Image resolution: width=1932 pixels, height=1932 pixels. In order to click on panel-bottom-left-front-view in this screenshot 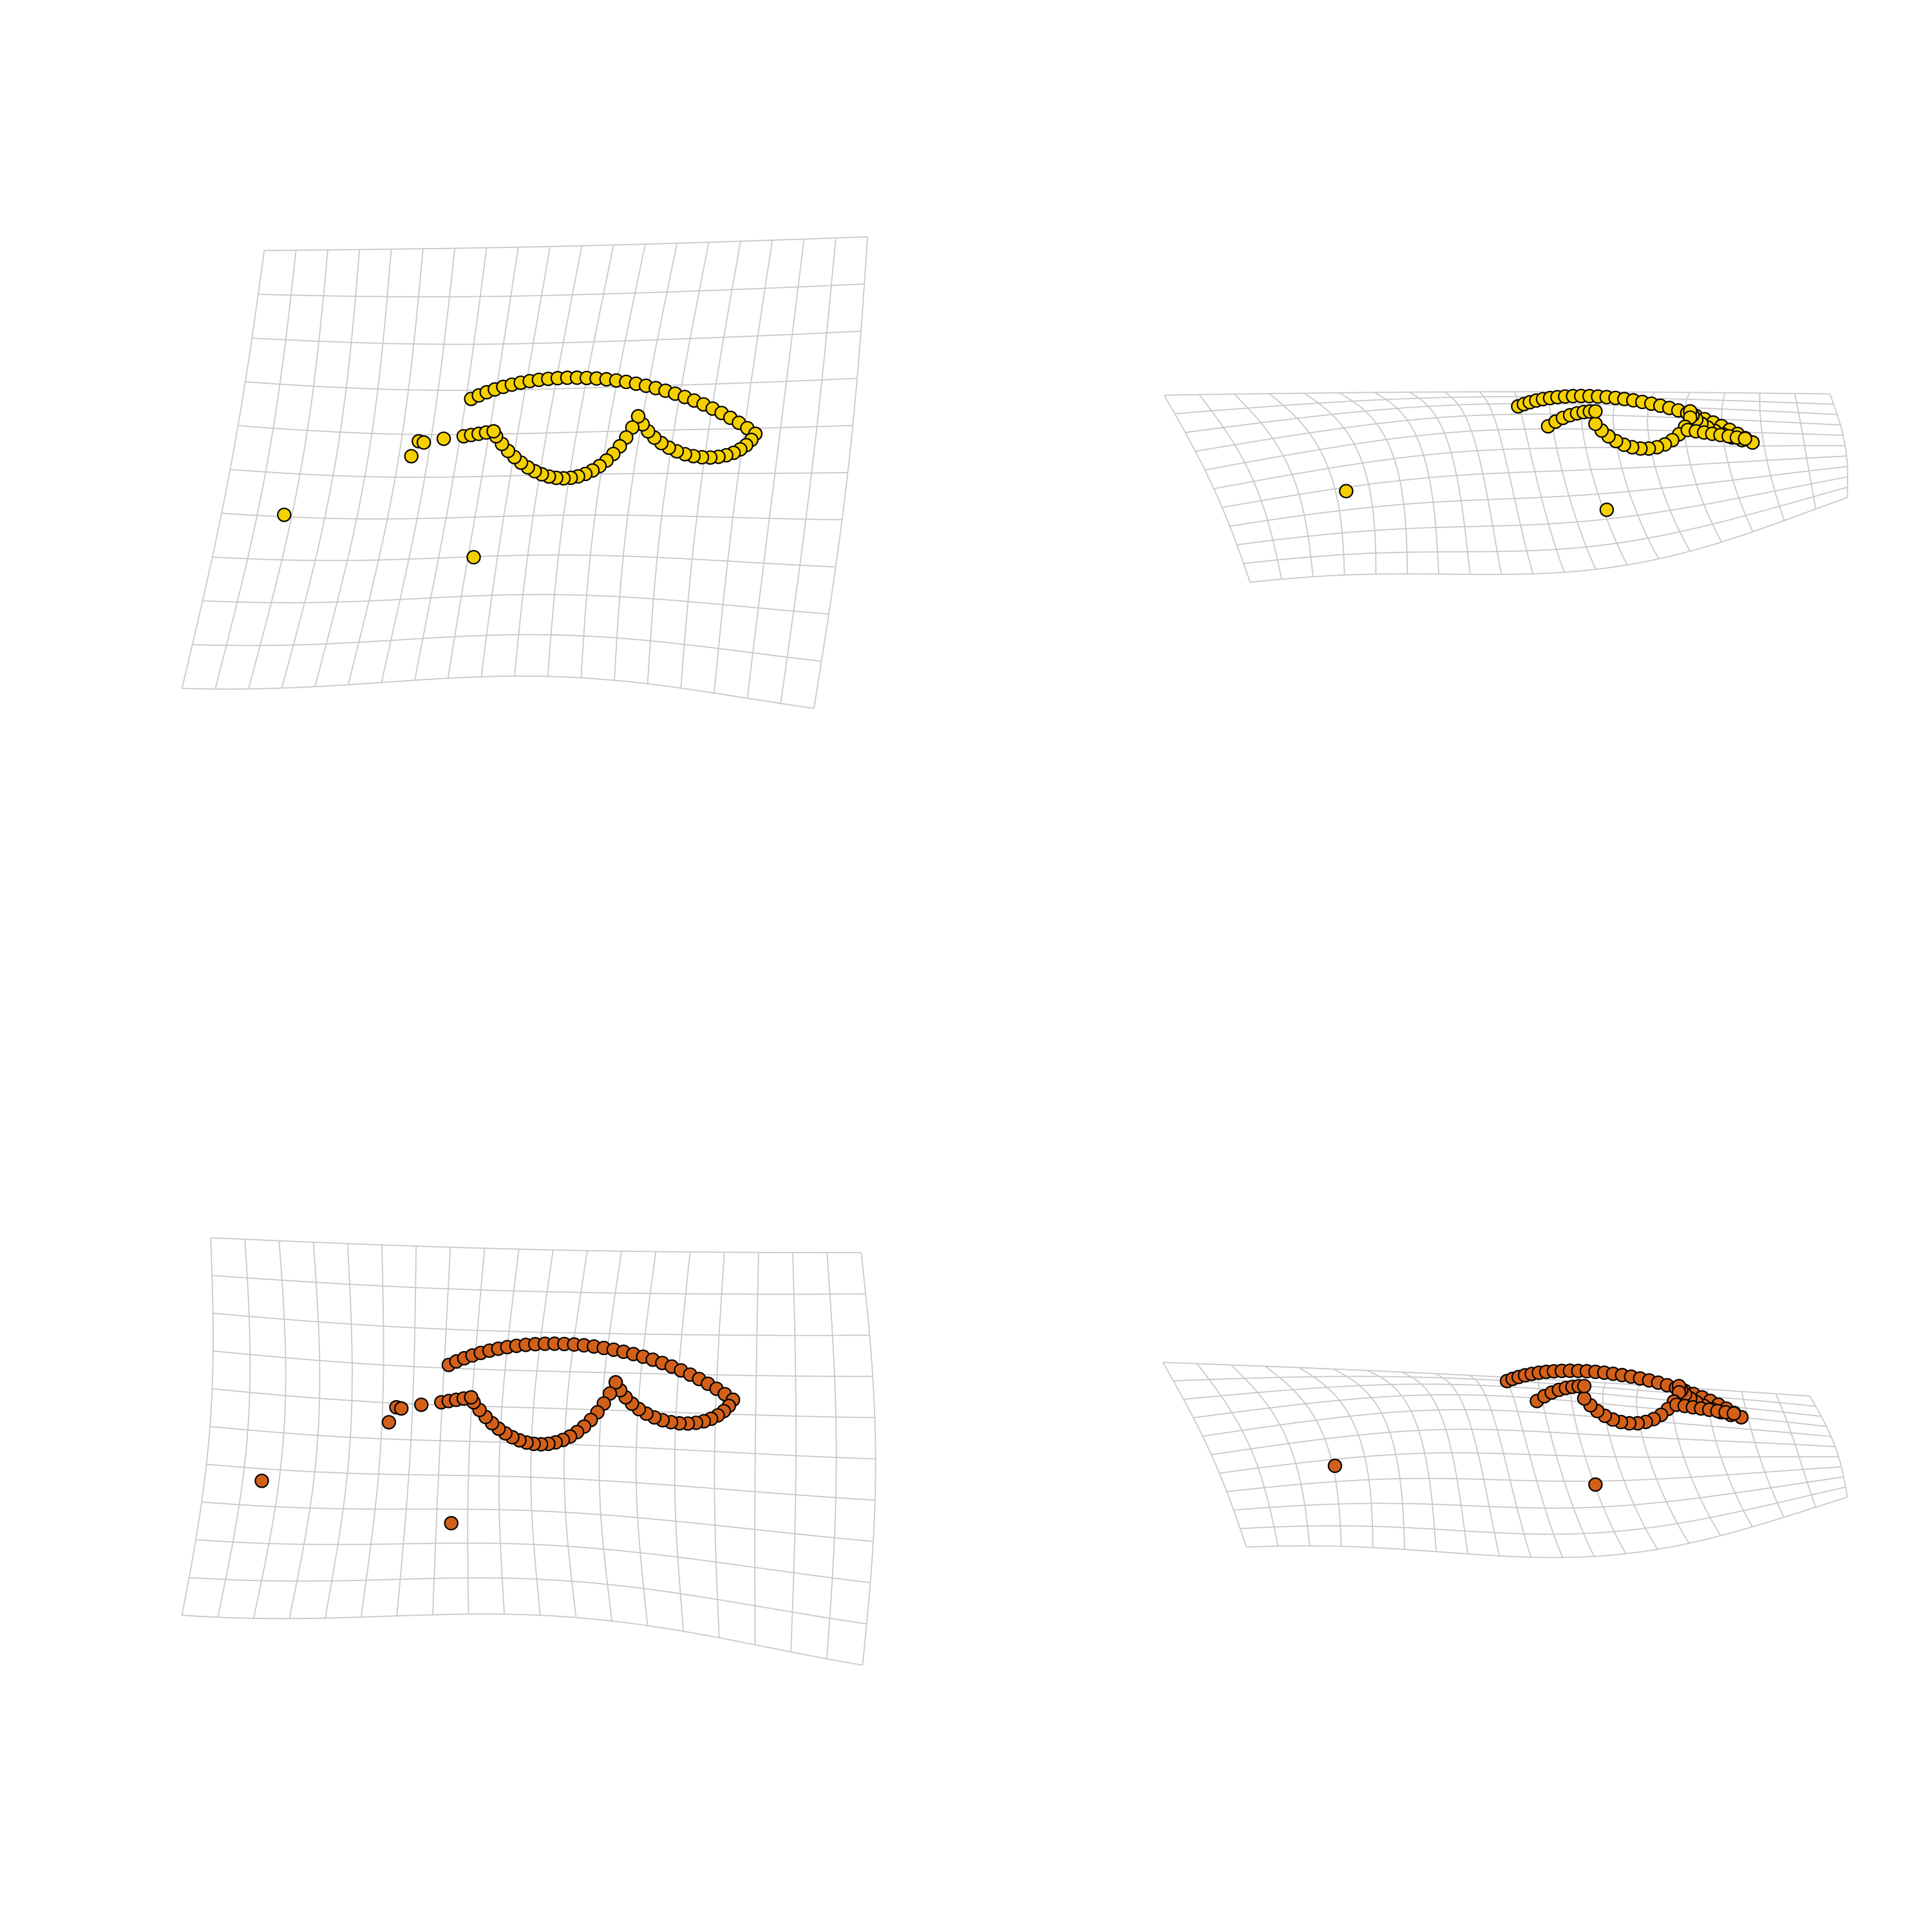, I will do `click(528, 1451)`.